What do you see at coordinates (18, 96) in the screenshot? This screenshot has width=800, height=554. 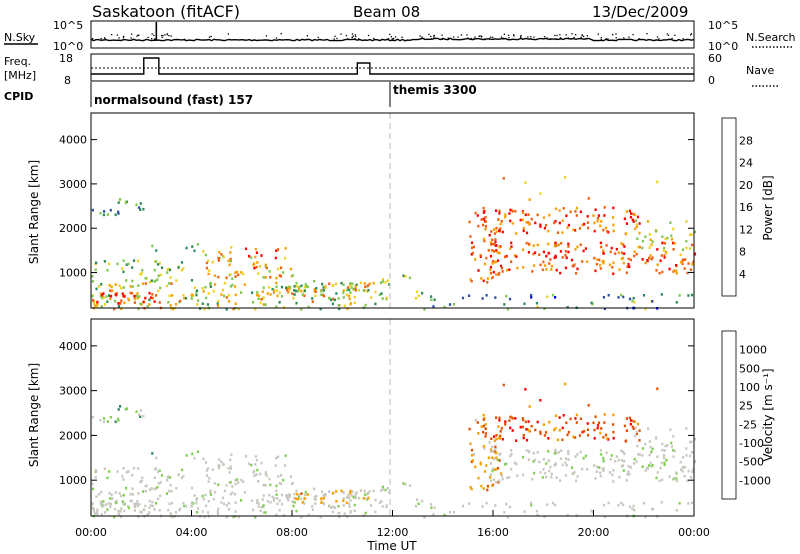 I see `cpid-label: CPID` at bounding box center [18, 96].